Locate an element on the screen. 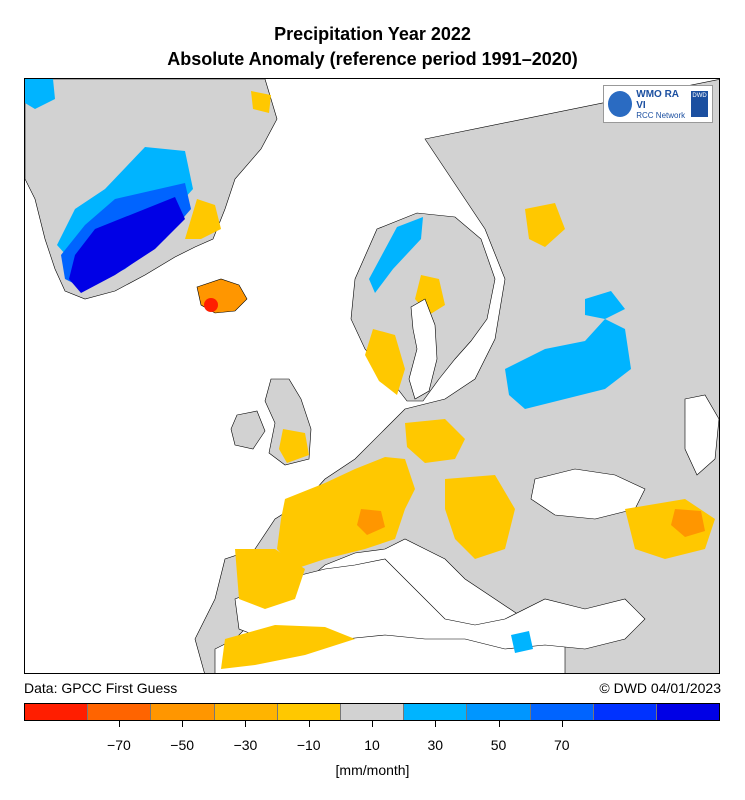 Image resolution: width=745 pixels, height=800 pixels. balkans-anomaly-orange is located at coordinates (480, 517).